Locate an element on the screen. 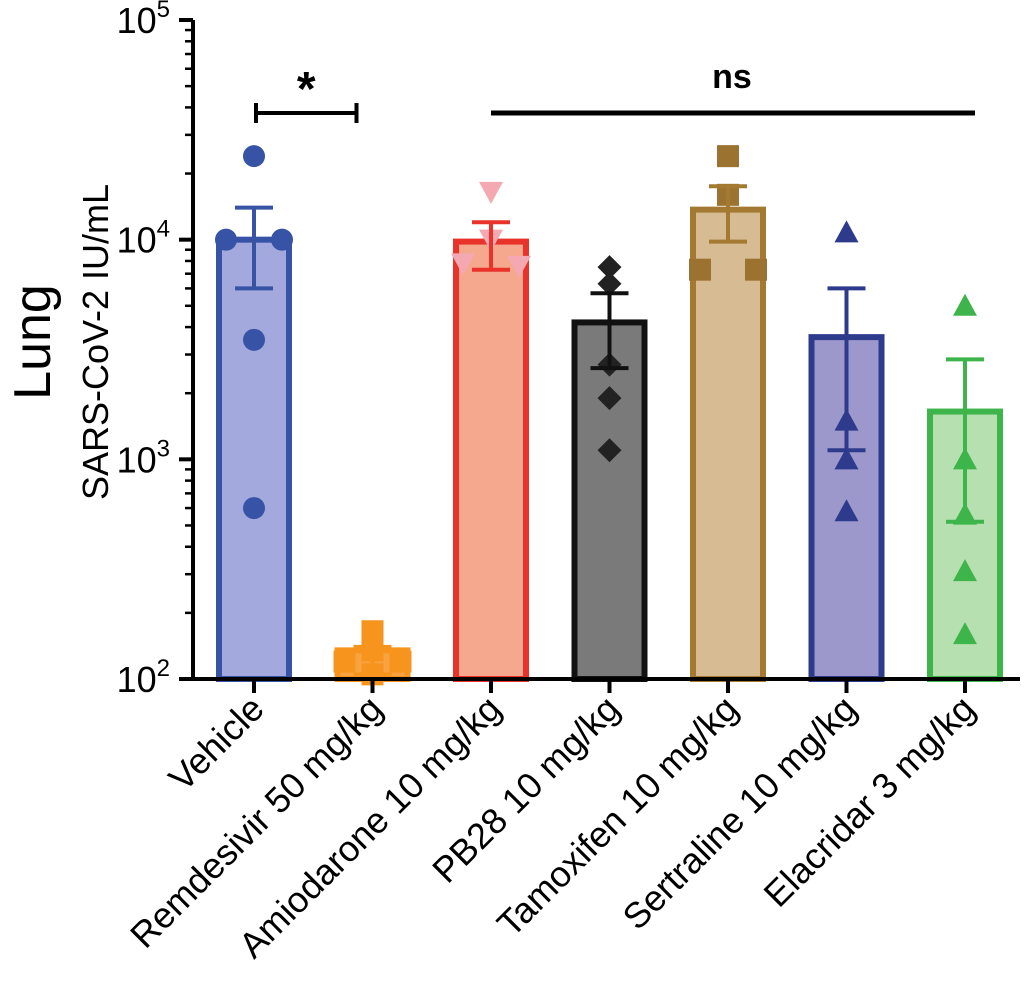 The width and height of the screenshot is (1024, 1006). significance-label: ns is located at coordinates (732, 77).